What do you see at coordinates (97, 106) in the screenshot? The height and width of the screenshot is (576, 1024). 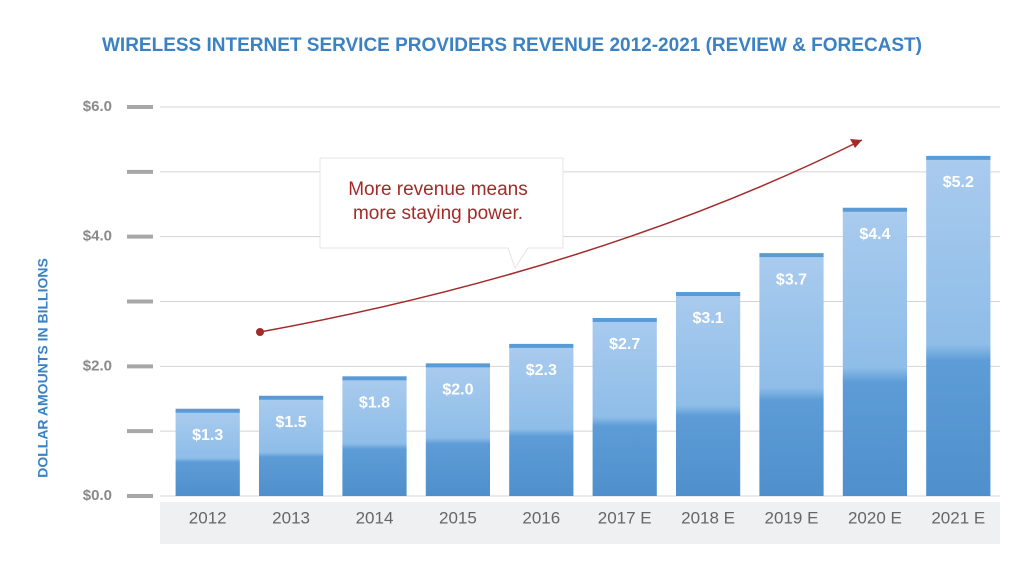 I see `y-tick-label: $6.0` at bounding box center [97, 106].